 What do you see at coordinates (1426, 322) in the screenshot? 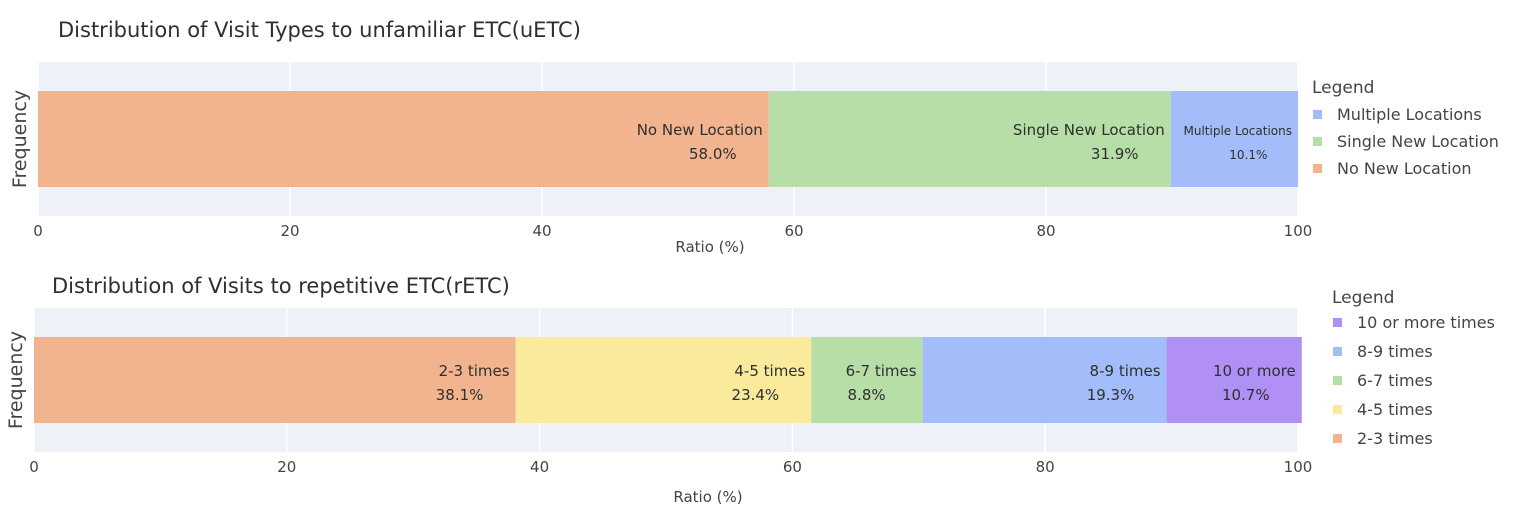
I see `legend-item-label: 10 or more times` at bounding box center [1426, 322].